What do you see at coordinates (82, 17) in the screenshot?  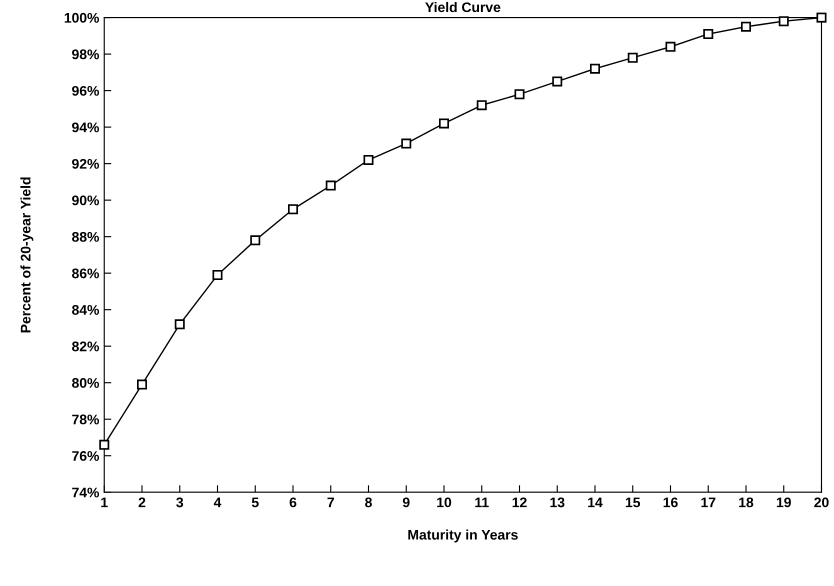 I see `y-tick-label: 100%` at bounding box center [82, 17].